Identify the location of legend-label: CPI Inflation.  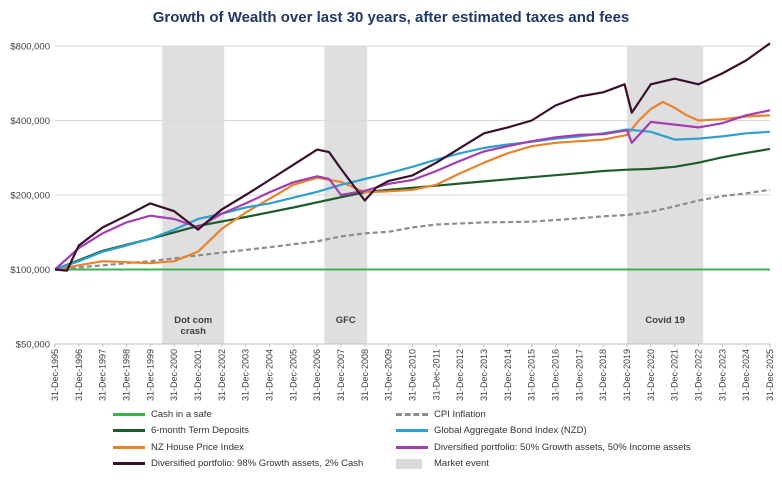
(460, 414).